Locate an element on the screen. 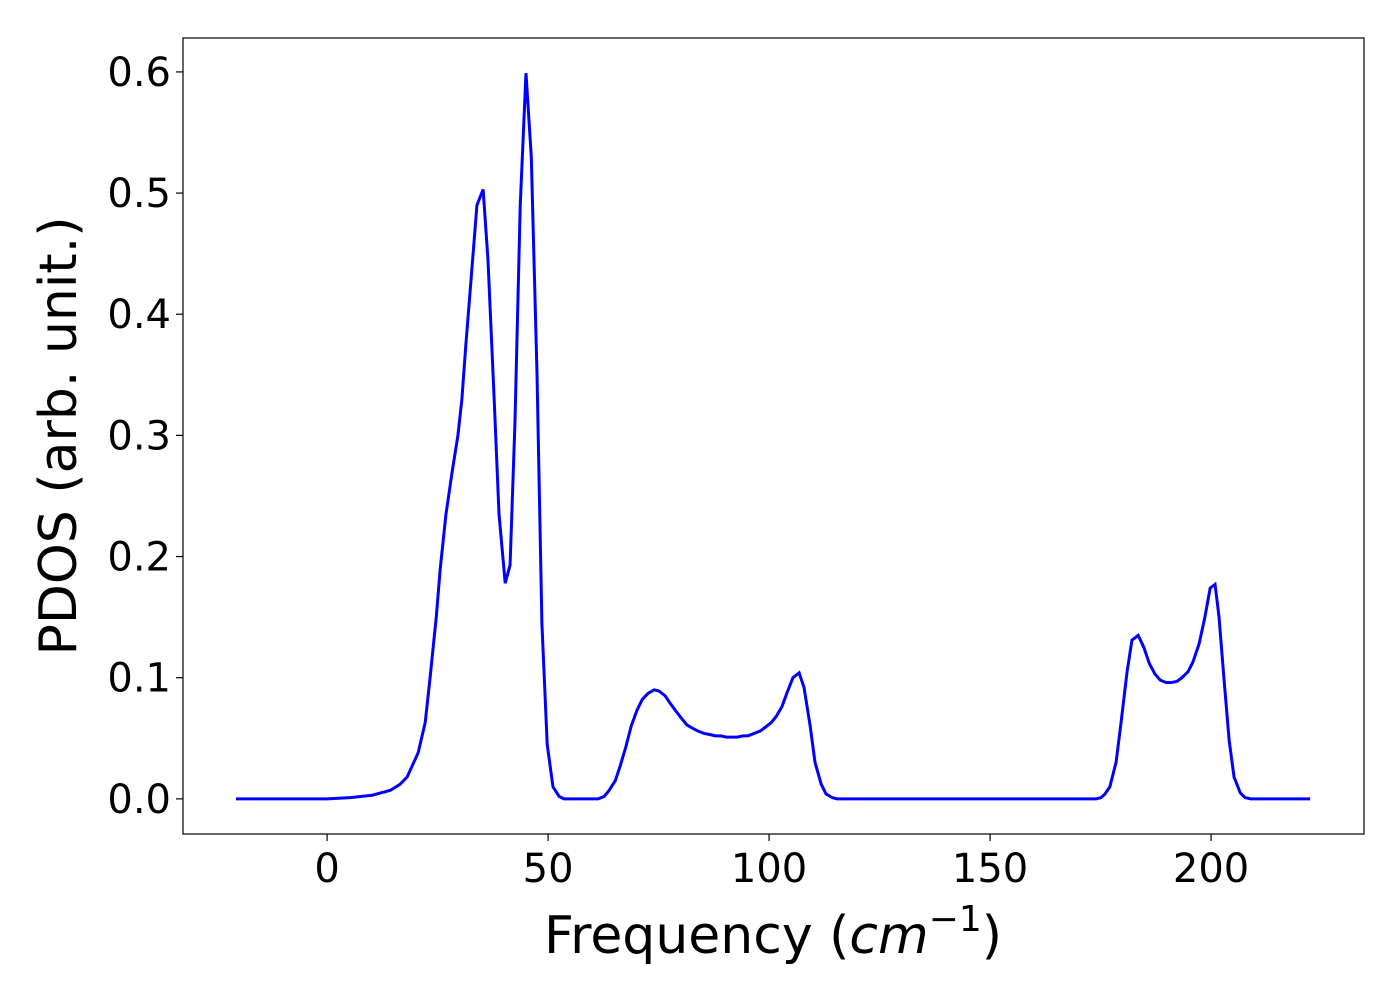 This screenshot has width=1400, height=1000. y-tick-label: 0.1 is located at coordinates (139, 679).